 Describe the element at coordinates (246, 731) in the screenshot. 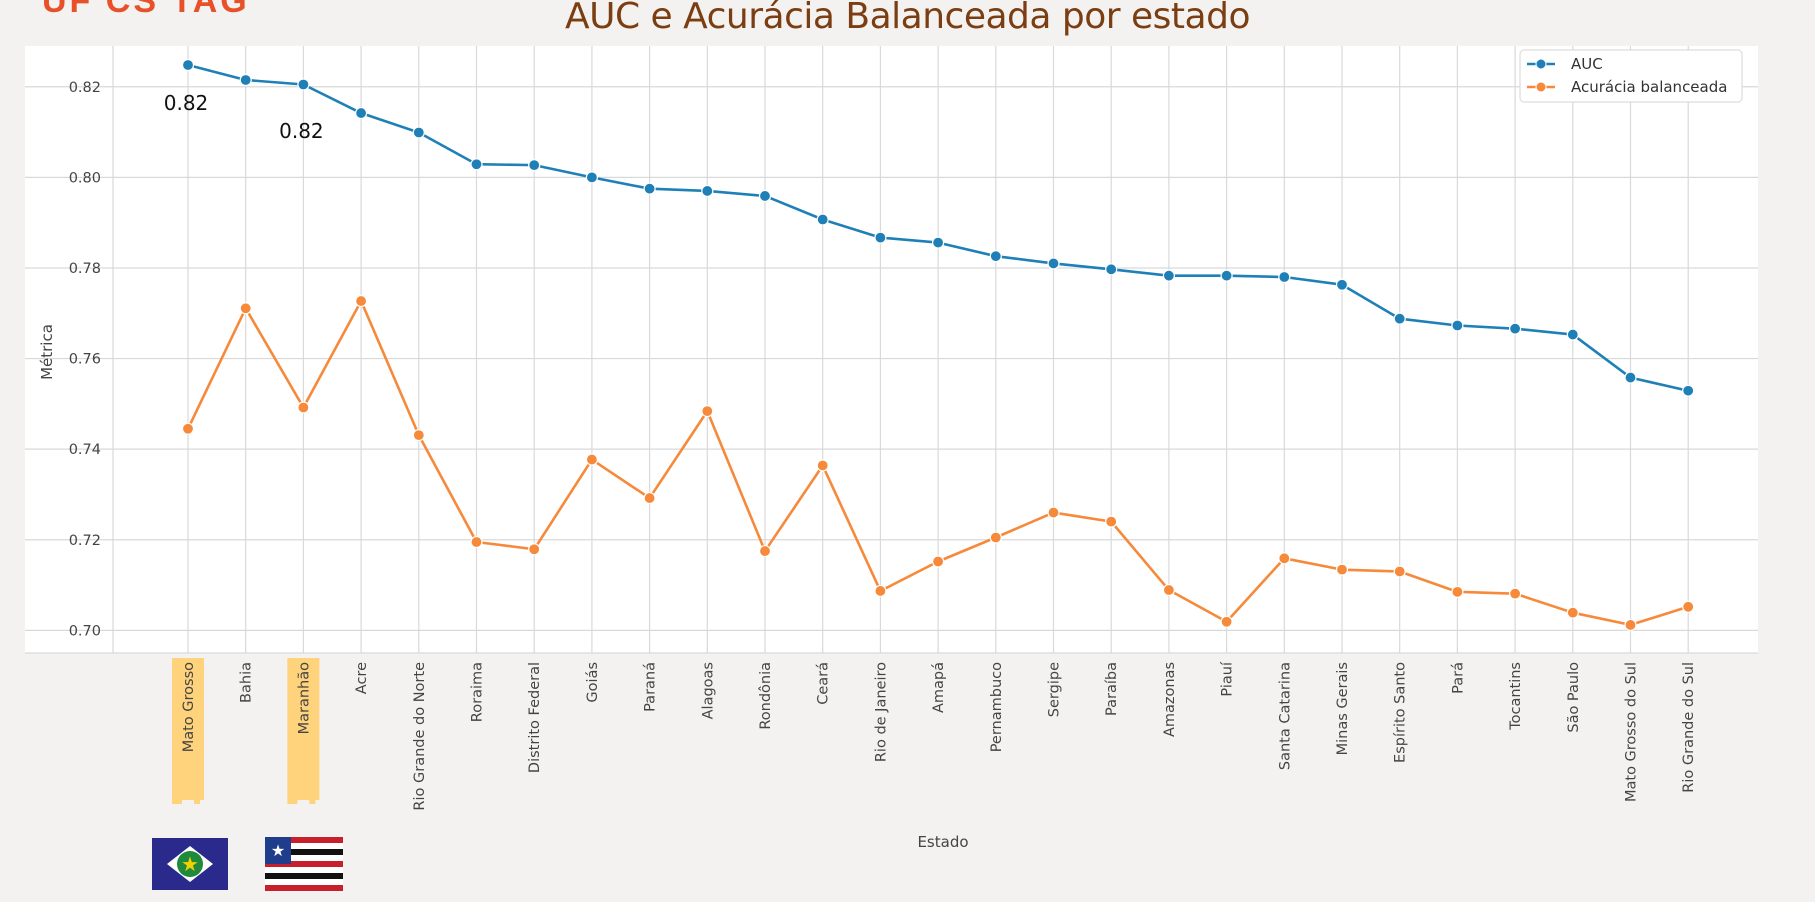

I see `highlight-layer` at that location.